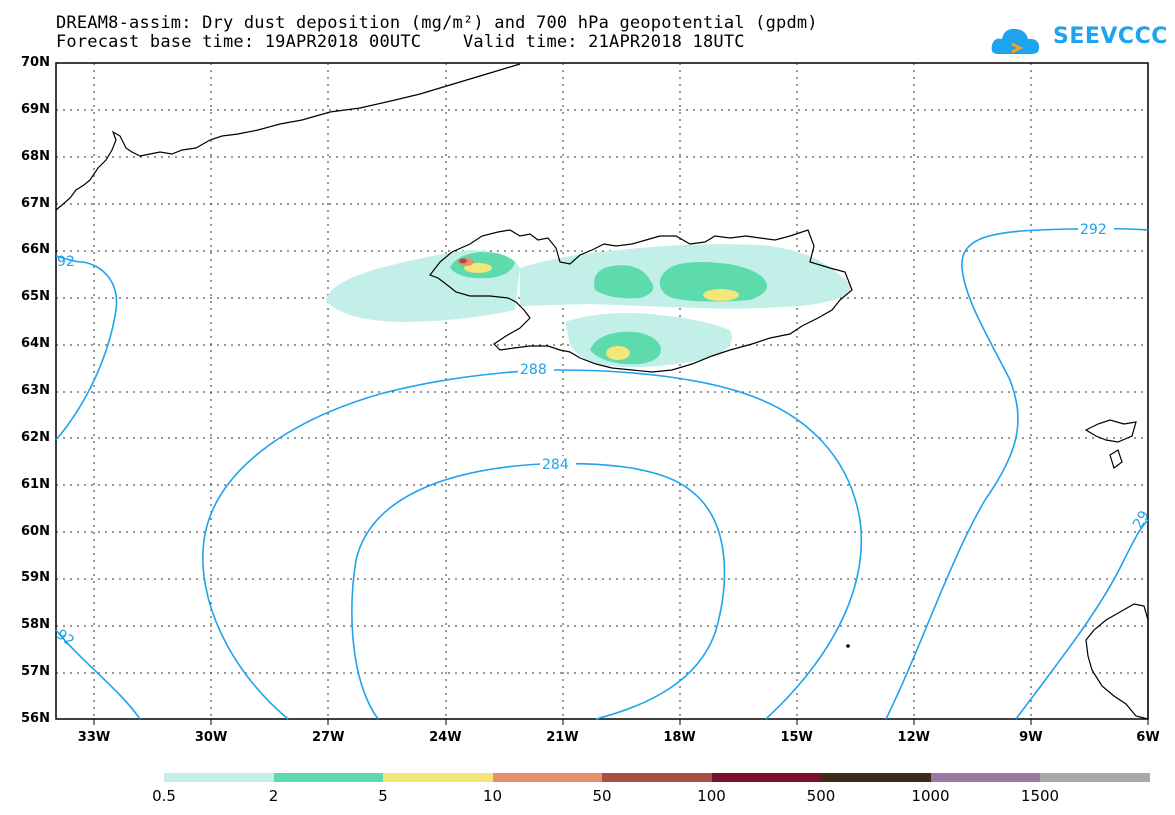 This screenshot has height=815, width=1175. Describe the element at coordinates (383, 796) in the screenshot. I see `legend-tick-label: 5` at that location.